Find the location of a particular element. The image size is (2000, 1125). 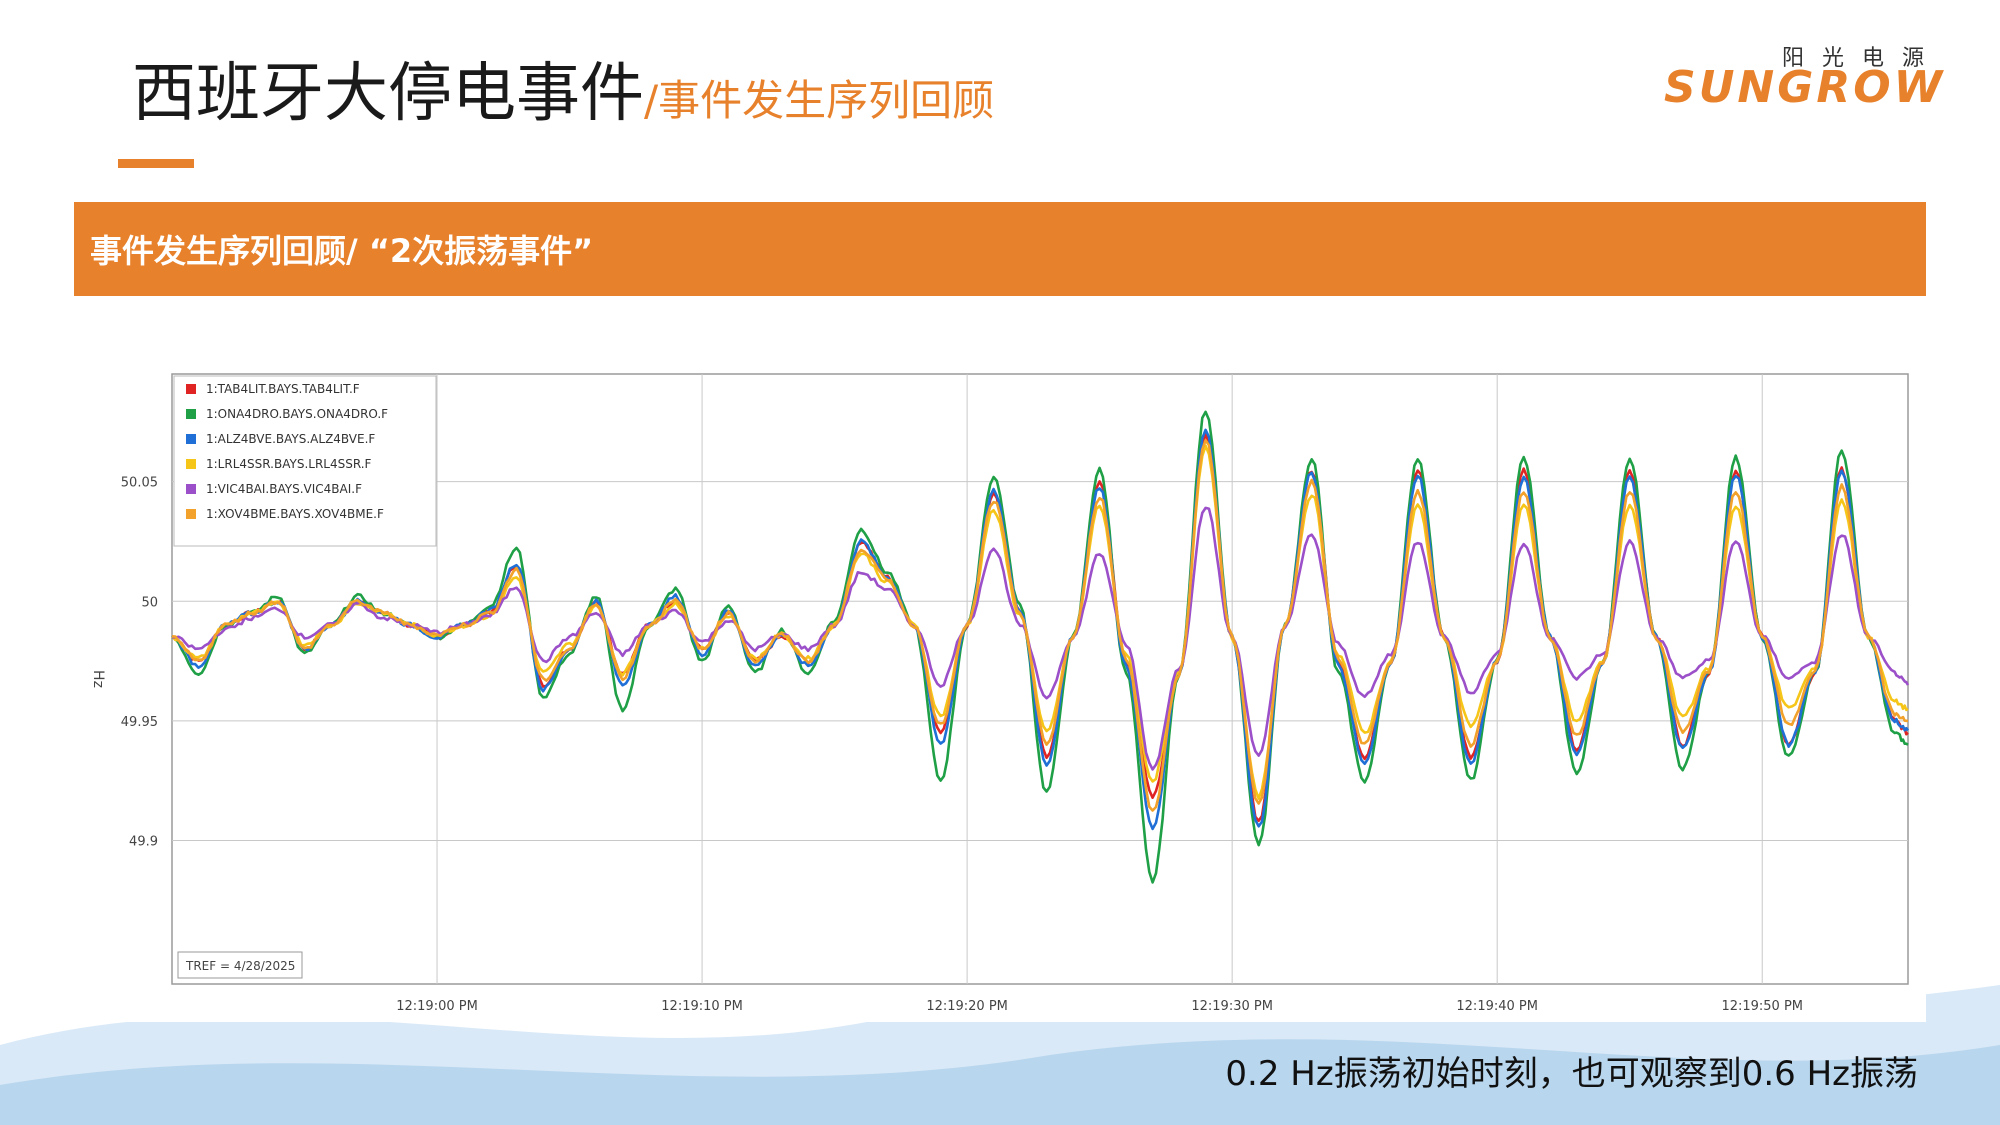

section-banner: 事件发生序列回顾/ “2次振荡事件” is located at coordinates (1000, 249).